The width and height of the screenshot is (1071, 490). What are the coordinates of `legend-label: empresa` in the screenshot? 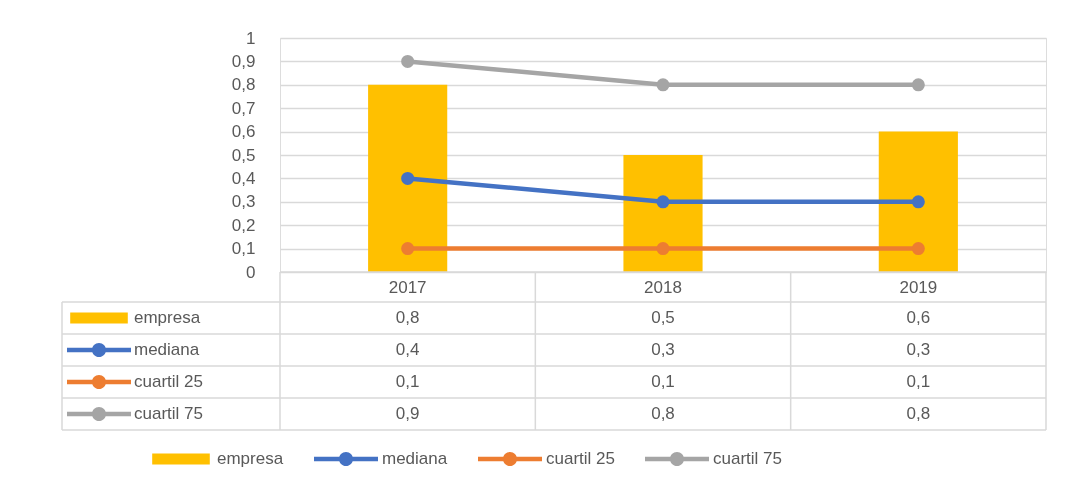 It's located at (167, 317).